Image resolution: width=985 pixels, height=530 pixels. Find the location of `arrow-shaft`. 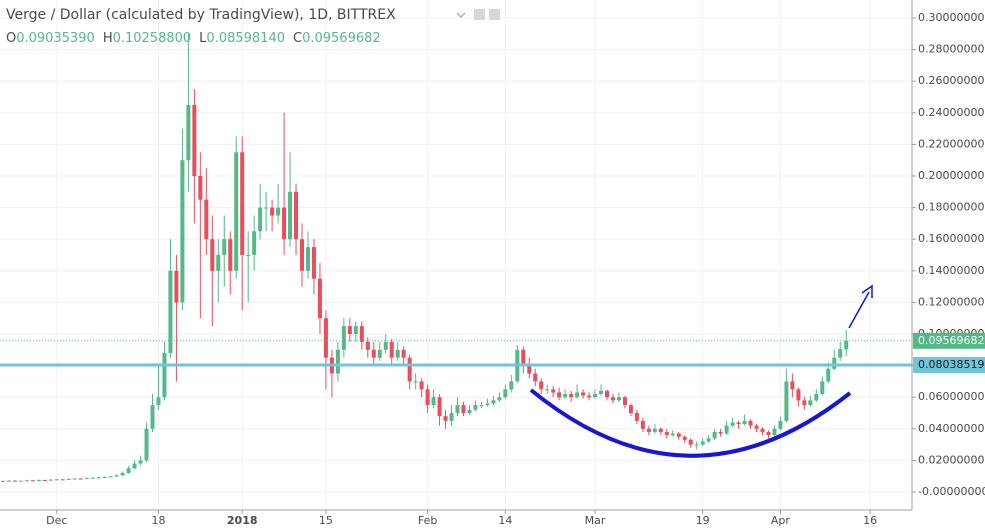

arrow-shaft is located at coordinates (859, 310).